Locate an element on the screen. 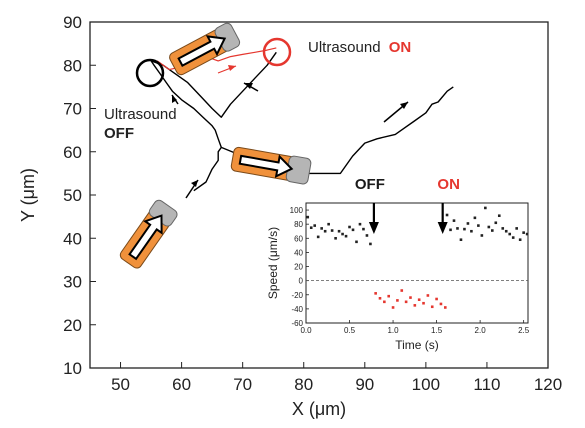 The height and width of the screenshot is (428, 585). on-marker-circle is located at coordinates (277, 52).